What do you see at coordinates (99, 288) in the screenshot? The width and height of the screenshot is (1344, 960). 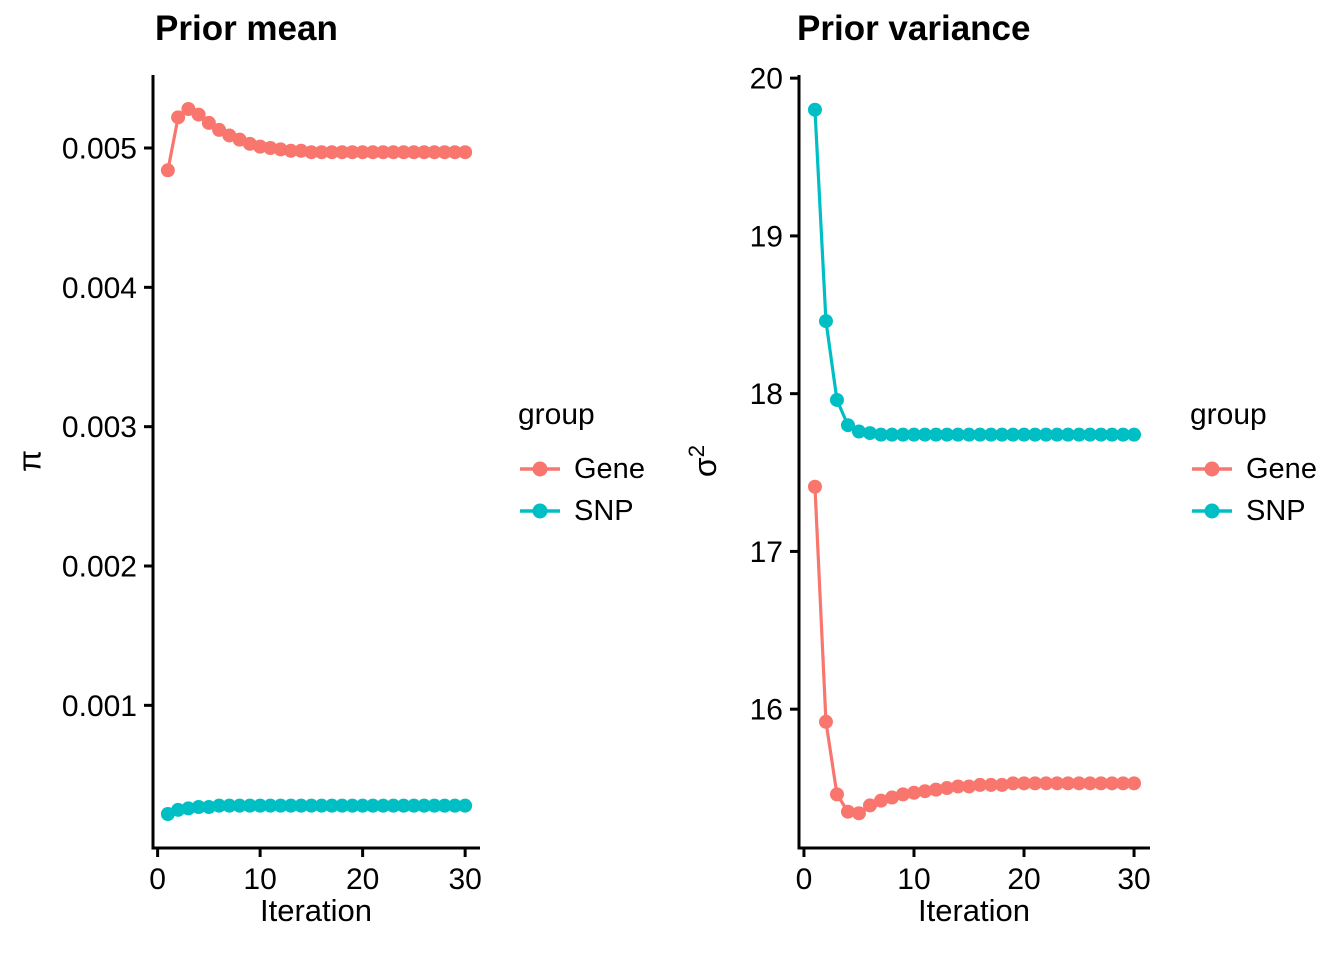 I see `y-tick-label: 0.004` at bounding box center [99, 288].